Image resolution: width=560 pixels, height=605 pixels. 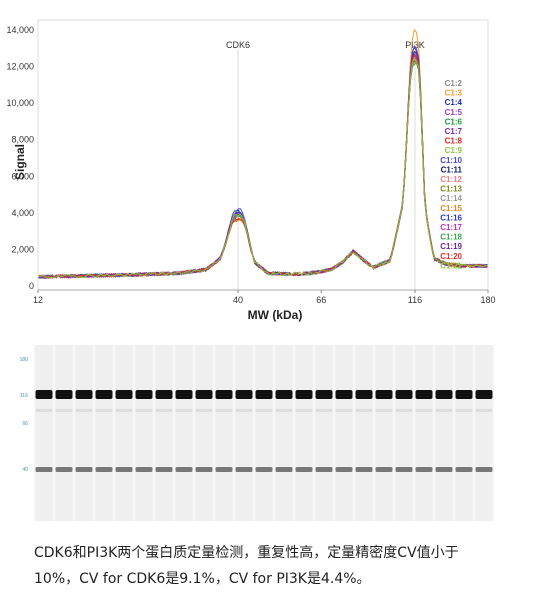 I want to click on x-axis-label: MW (kDa), so click(x=275, y=315).